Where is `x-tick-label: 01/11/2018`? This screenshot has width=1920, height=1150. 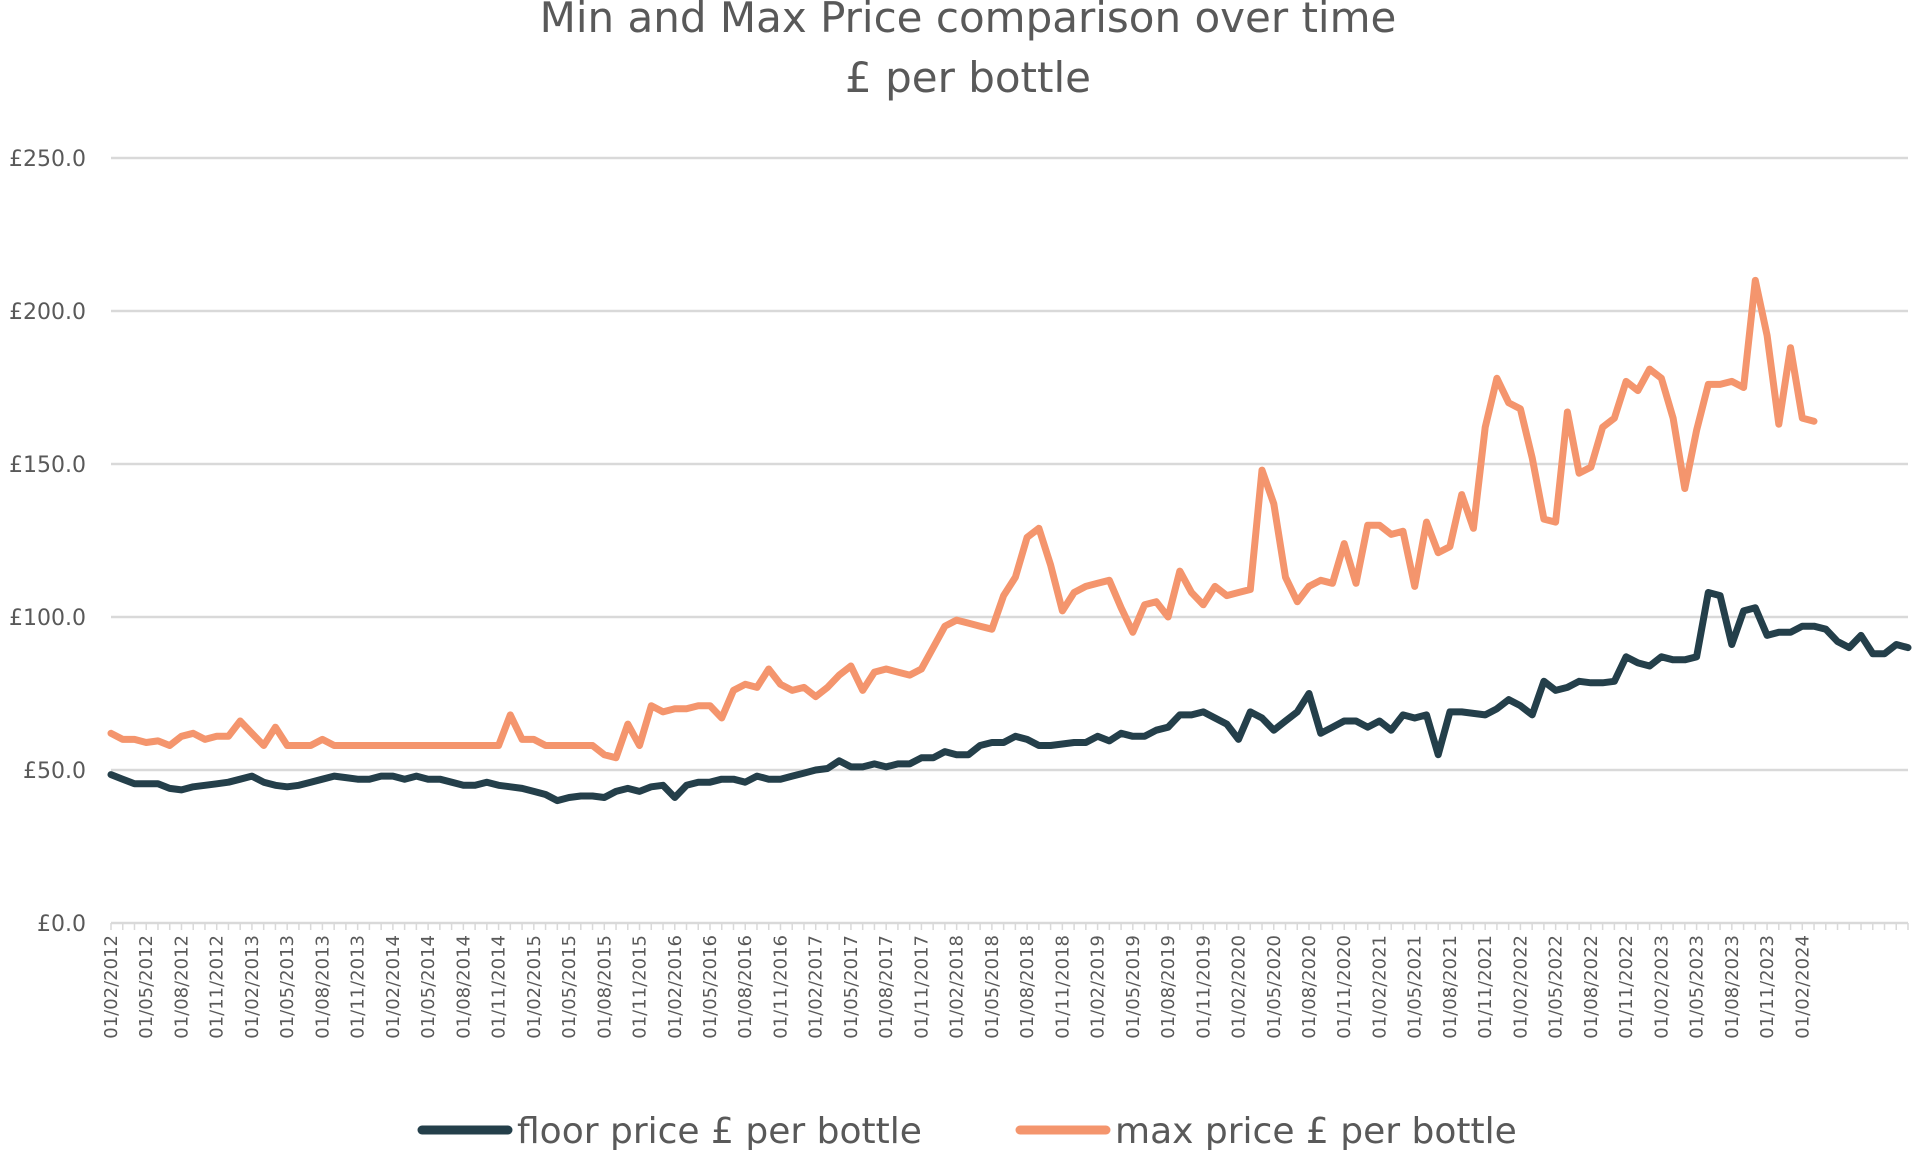
x-tick-label: 01/11/2018 is located at coordinates (1062, 987).